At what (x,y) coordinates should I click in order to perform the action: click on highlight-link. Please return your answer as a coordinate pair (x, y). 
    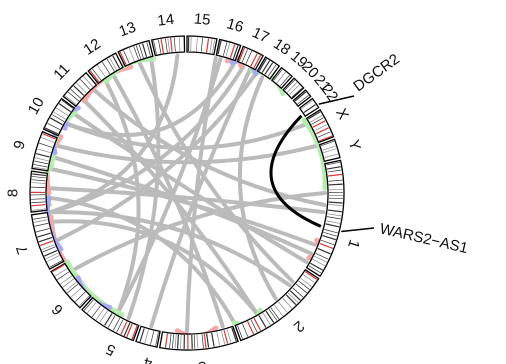
    Looking at the image, I should click on (295, 171).